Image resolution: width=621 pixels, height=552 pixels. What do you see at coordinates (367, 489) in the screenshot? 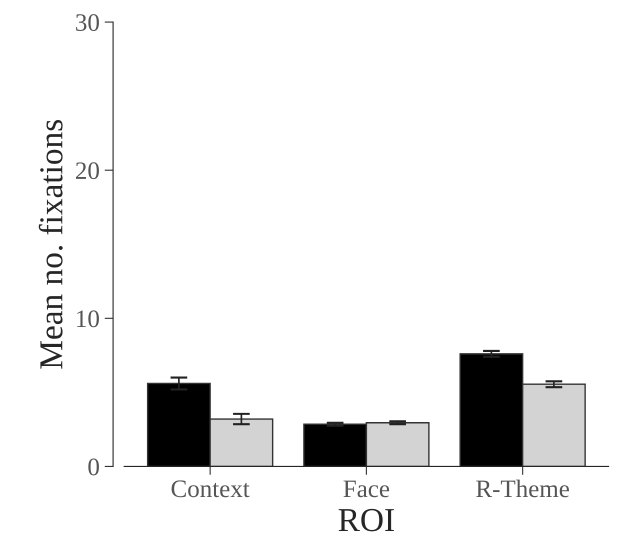
I see `x-tick-label: Face` at bounding box center [367, 489].